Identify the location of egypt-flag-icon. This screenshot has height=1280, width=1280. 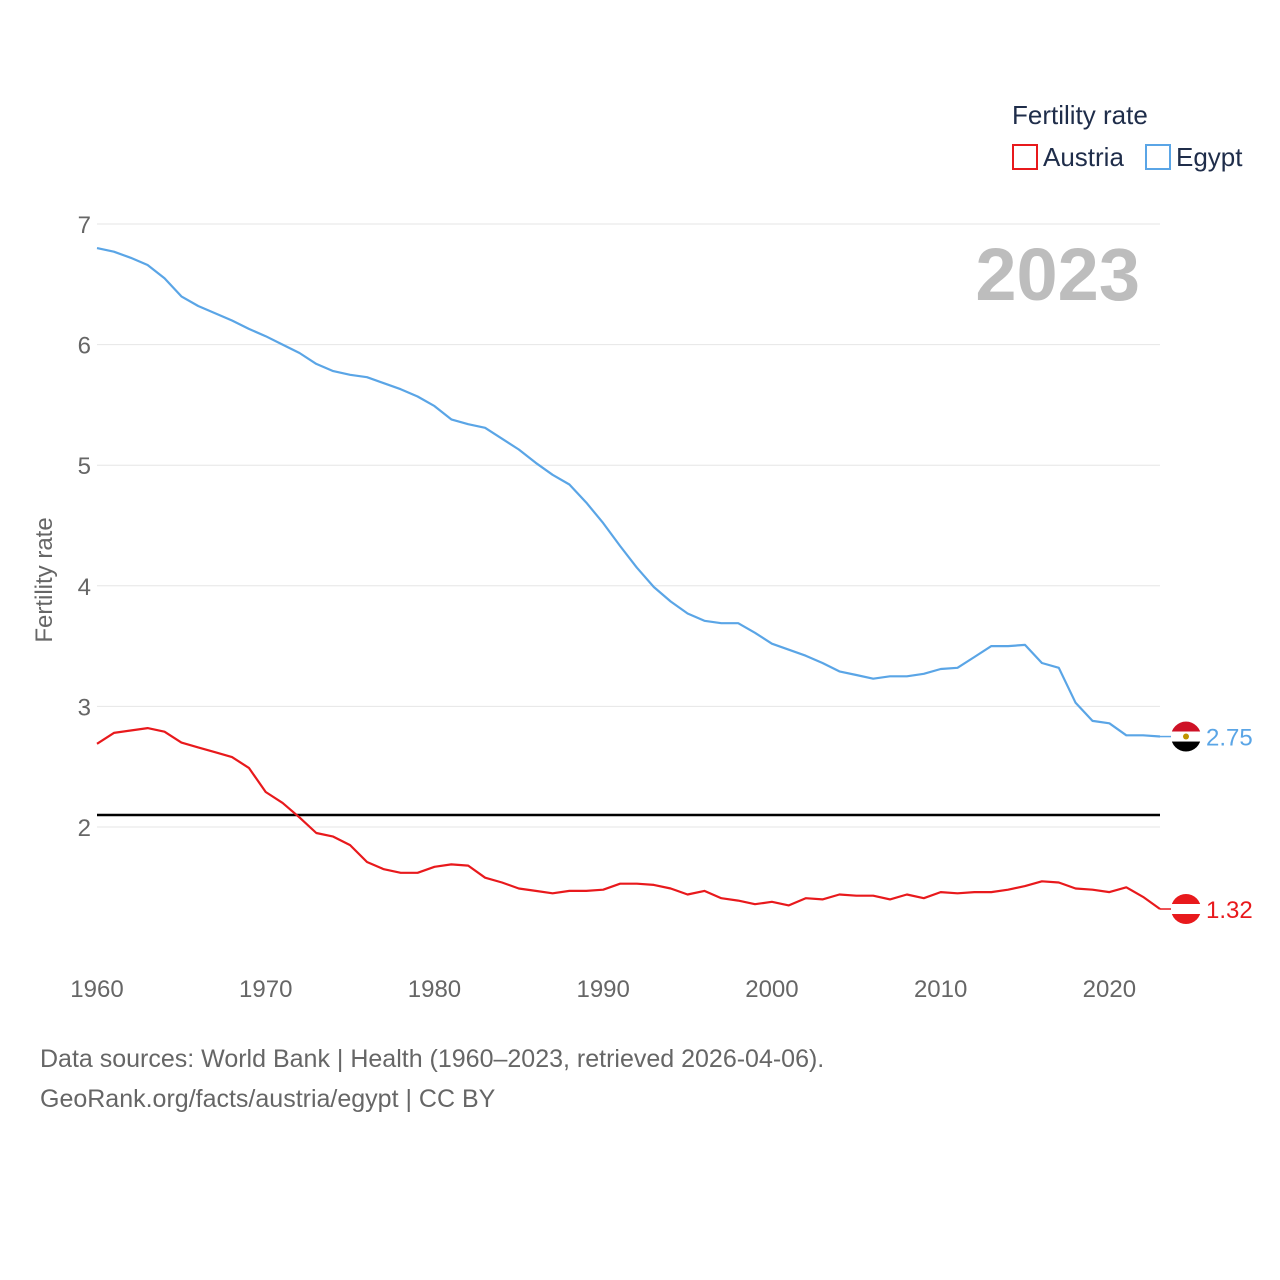
(1186, 736).